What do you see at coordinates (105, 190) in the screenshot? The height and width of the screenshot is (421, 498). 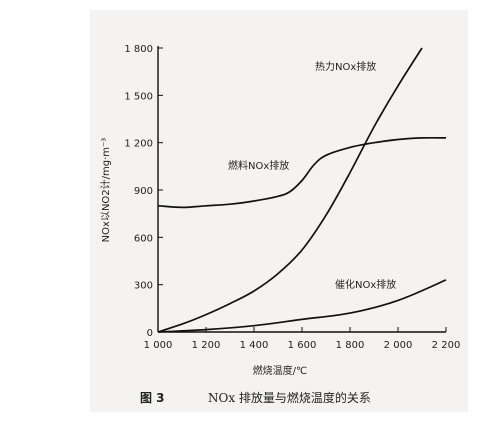 I see `y-axis-title: NOx以NO2计/mg·m⁻³` at bounding box center [105, 190].